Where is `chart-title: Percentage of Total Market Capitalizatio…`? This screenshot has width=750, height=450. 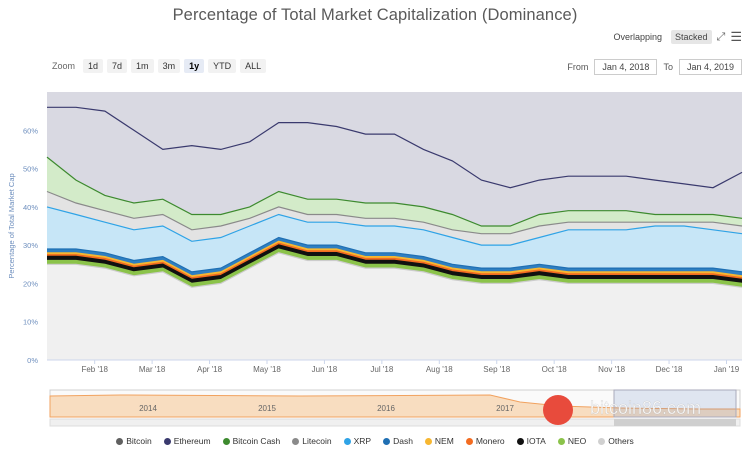 chart-title: Percentage of Total Market Capitalizatio… is located at coordinates (375, 15).